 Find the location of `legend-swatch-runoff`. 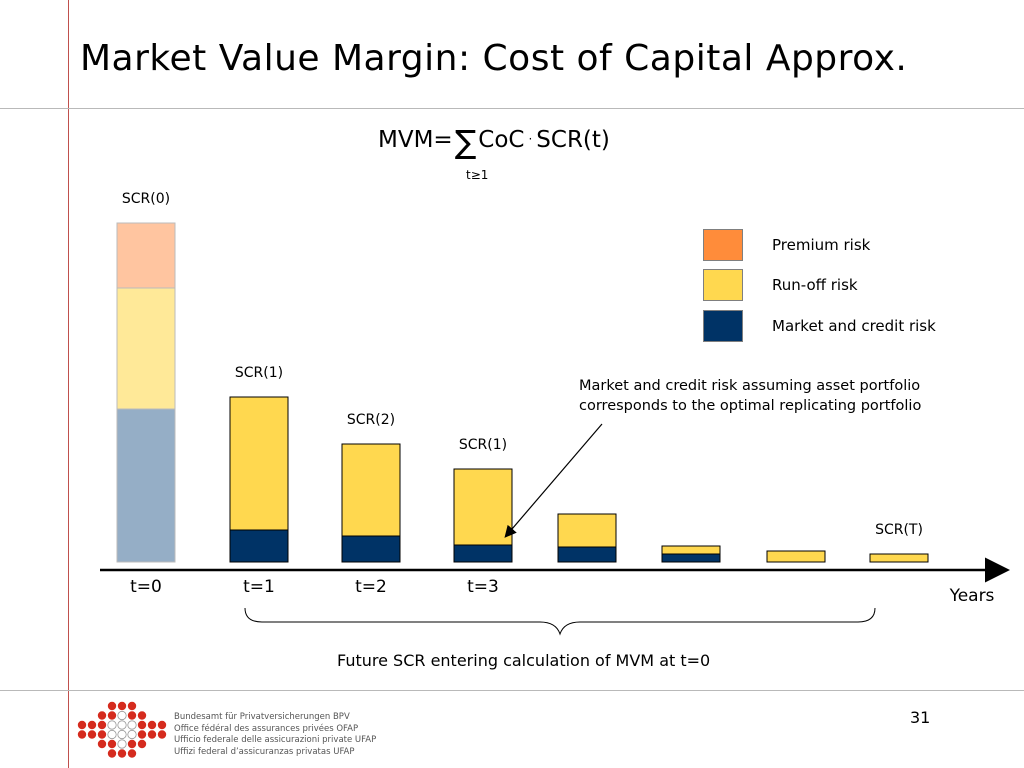

legend-swatch-runoff is located at coordinates (723, 285).